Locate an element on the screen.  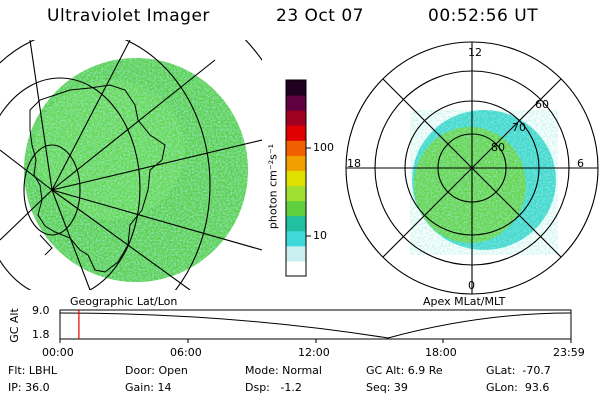
gc-alt-curve is located at coordinates (315, 325).